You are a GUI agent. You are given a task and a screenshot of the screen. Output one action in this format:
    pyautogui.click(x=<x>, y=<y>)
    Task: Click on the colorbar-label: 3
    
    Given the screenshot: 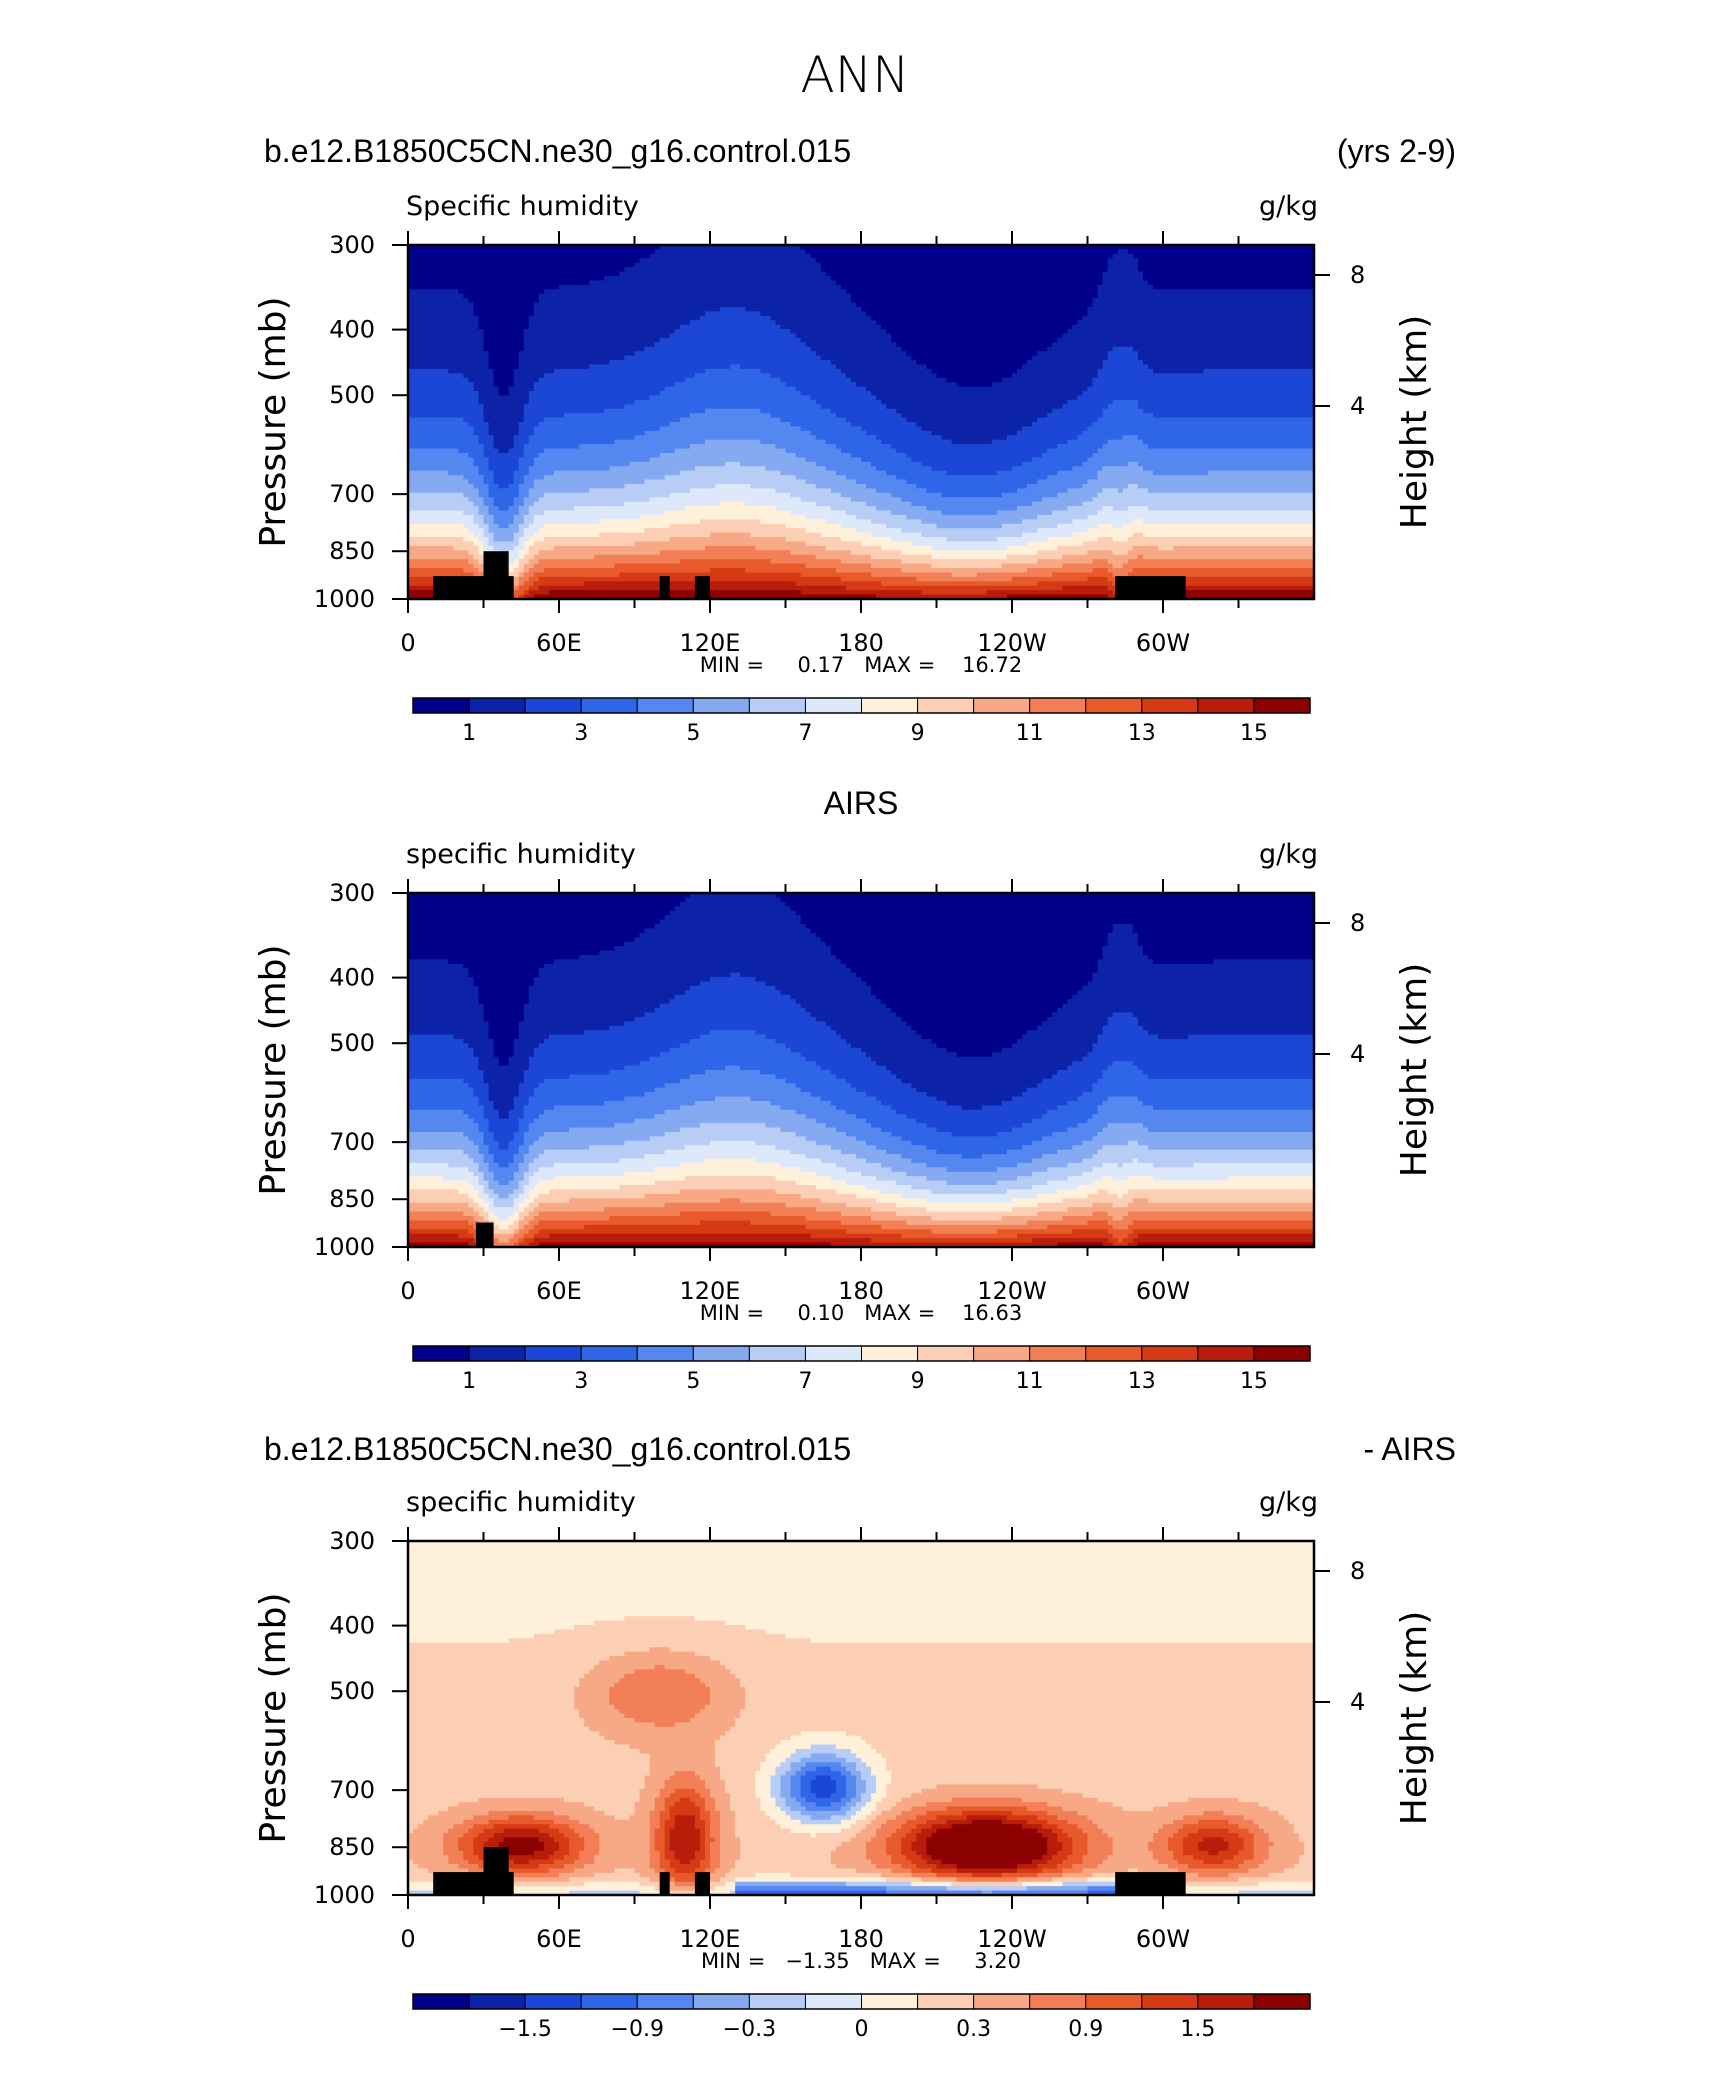 What is the action you would take?
    pyautogui.click(x=581, y=1381)
    